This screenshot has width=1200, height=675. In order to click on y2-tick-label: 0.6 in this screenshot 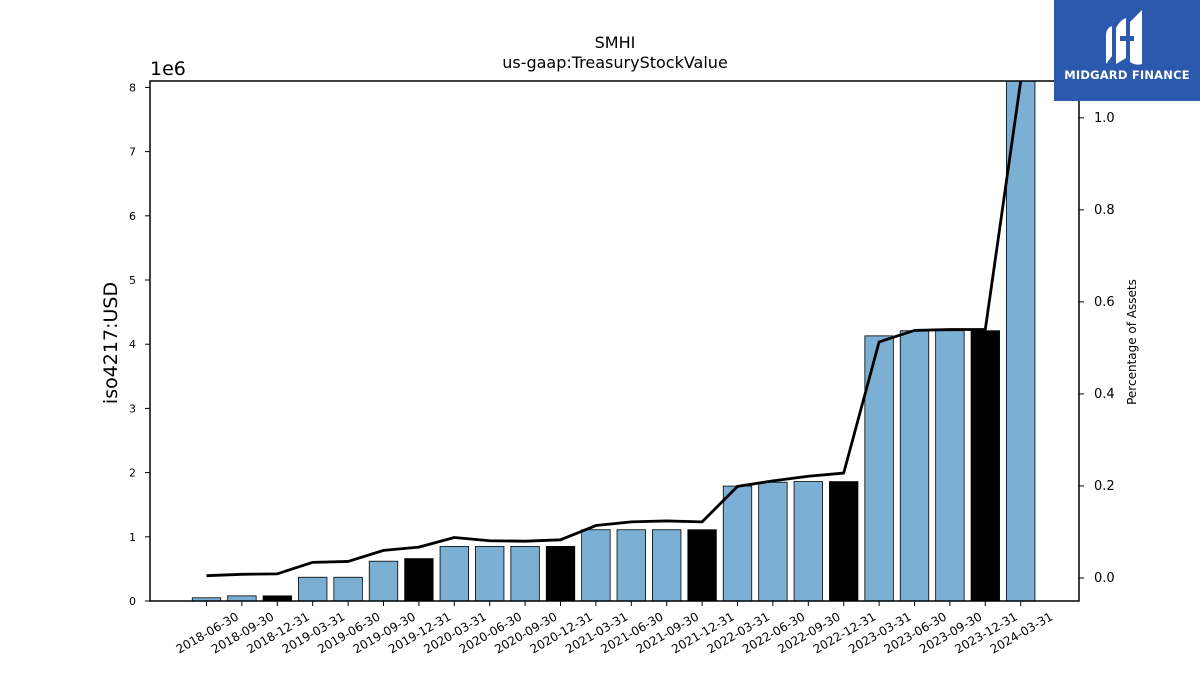, I will do `click(1104, 302)`.